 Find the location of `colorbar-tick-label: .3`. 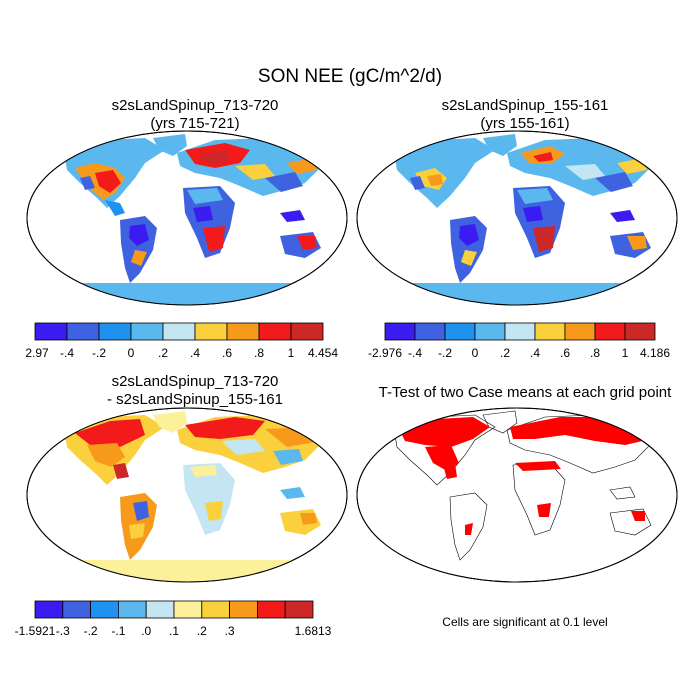

colorbar-tick-label: .3 is located at coordinates (230, 631).